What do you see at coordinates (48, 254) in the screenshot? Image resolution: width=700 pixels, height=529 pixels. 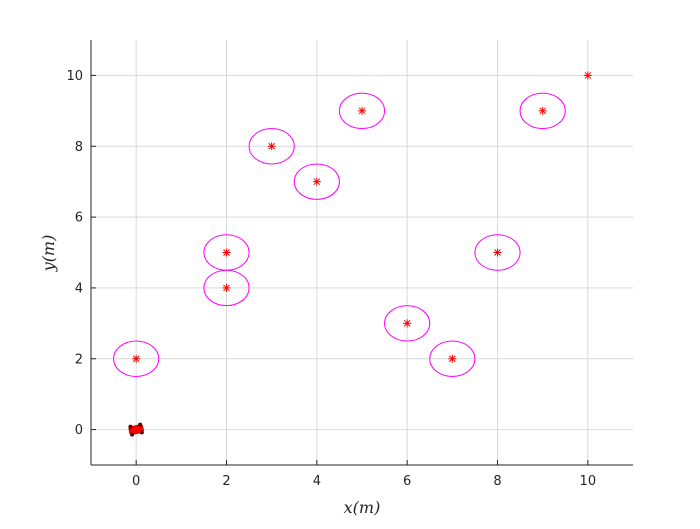 I see `y-axis-label: y(m)` at bounding box center [48, 254].